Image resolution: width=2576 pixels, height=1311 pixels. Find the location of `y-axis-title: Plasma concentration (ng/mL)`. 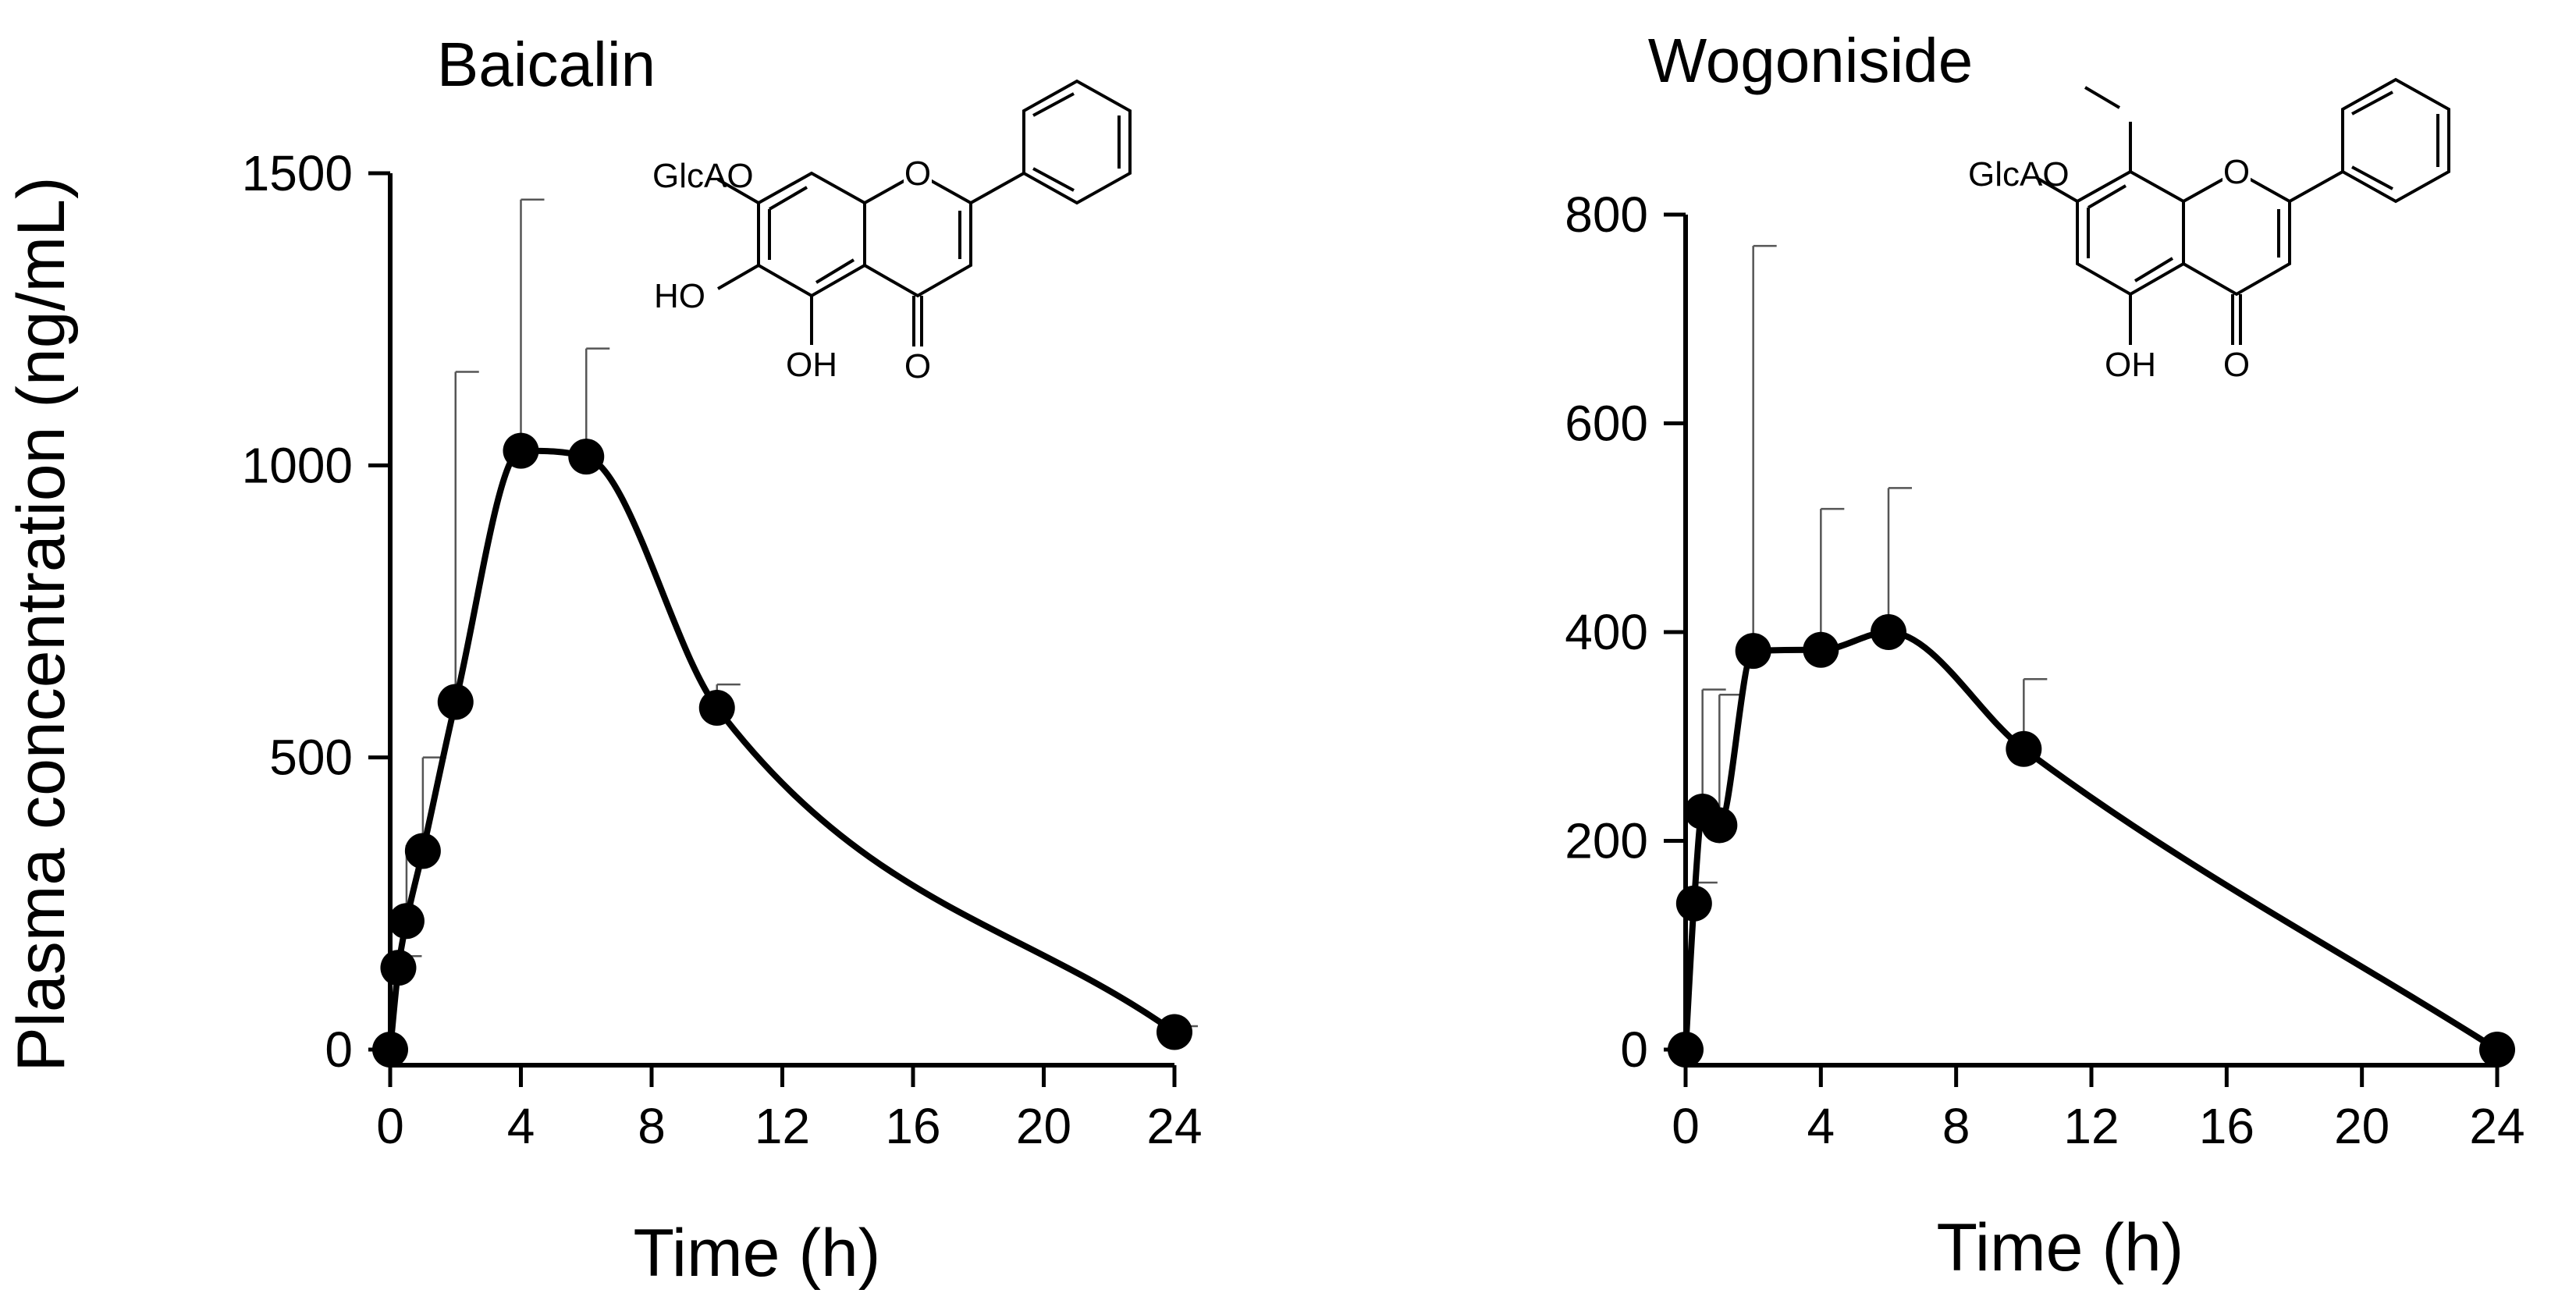

y-axis-title: Plasma concentration (ng/mL) is located at coordinates (41, 624).